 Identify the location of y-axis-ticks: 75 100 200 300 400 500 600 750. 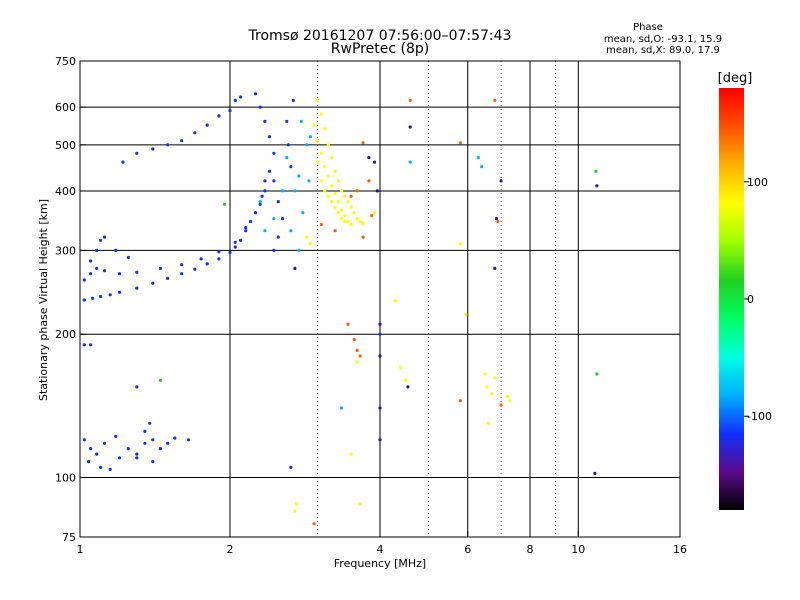
(70, 299).